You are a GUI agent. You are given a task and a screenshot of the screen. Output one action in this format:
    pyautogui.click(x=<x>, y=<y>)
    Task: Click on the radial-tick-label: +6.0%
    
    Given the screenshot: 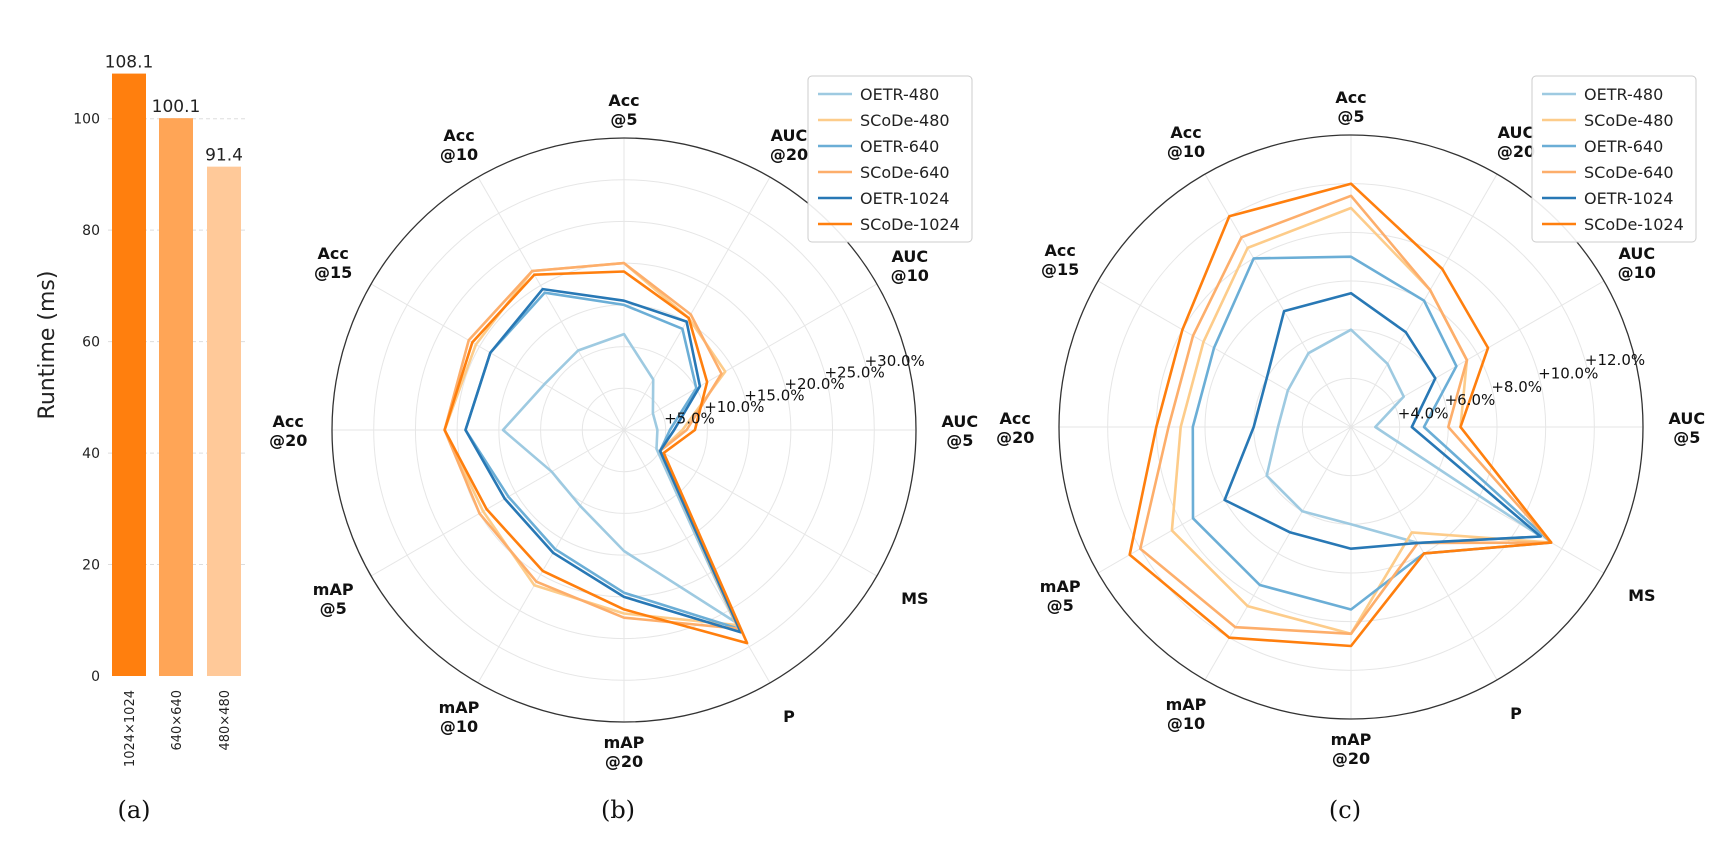 What is the action you would take?
    pyautogui.click(x=1470, y=400)
    